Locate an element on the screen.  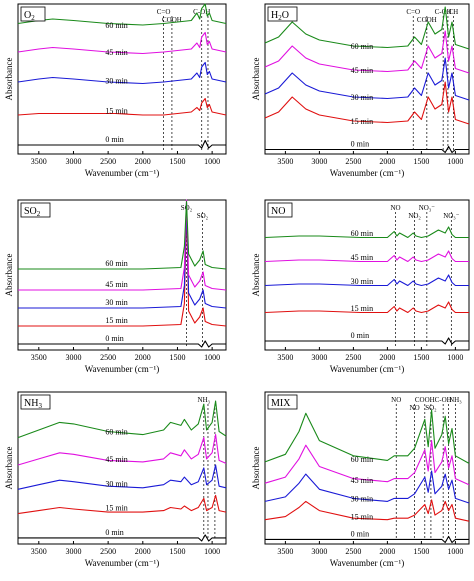
panel-label: H2O is located at coordinates (280, 16).